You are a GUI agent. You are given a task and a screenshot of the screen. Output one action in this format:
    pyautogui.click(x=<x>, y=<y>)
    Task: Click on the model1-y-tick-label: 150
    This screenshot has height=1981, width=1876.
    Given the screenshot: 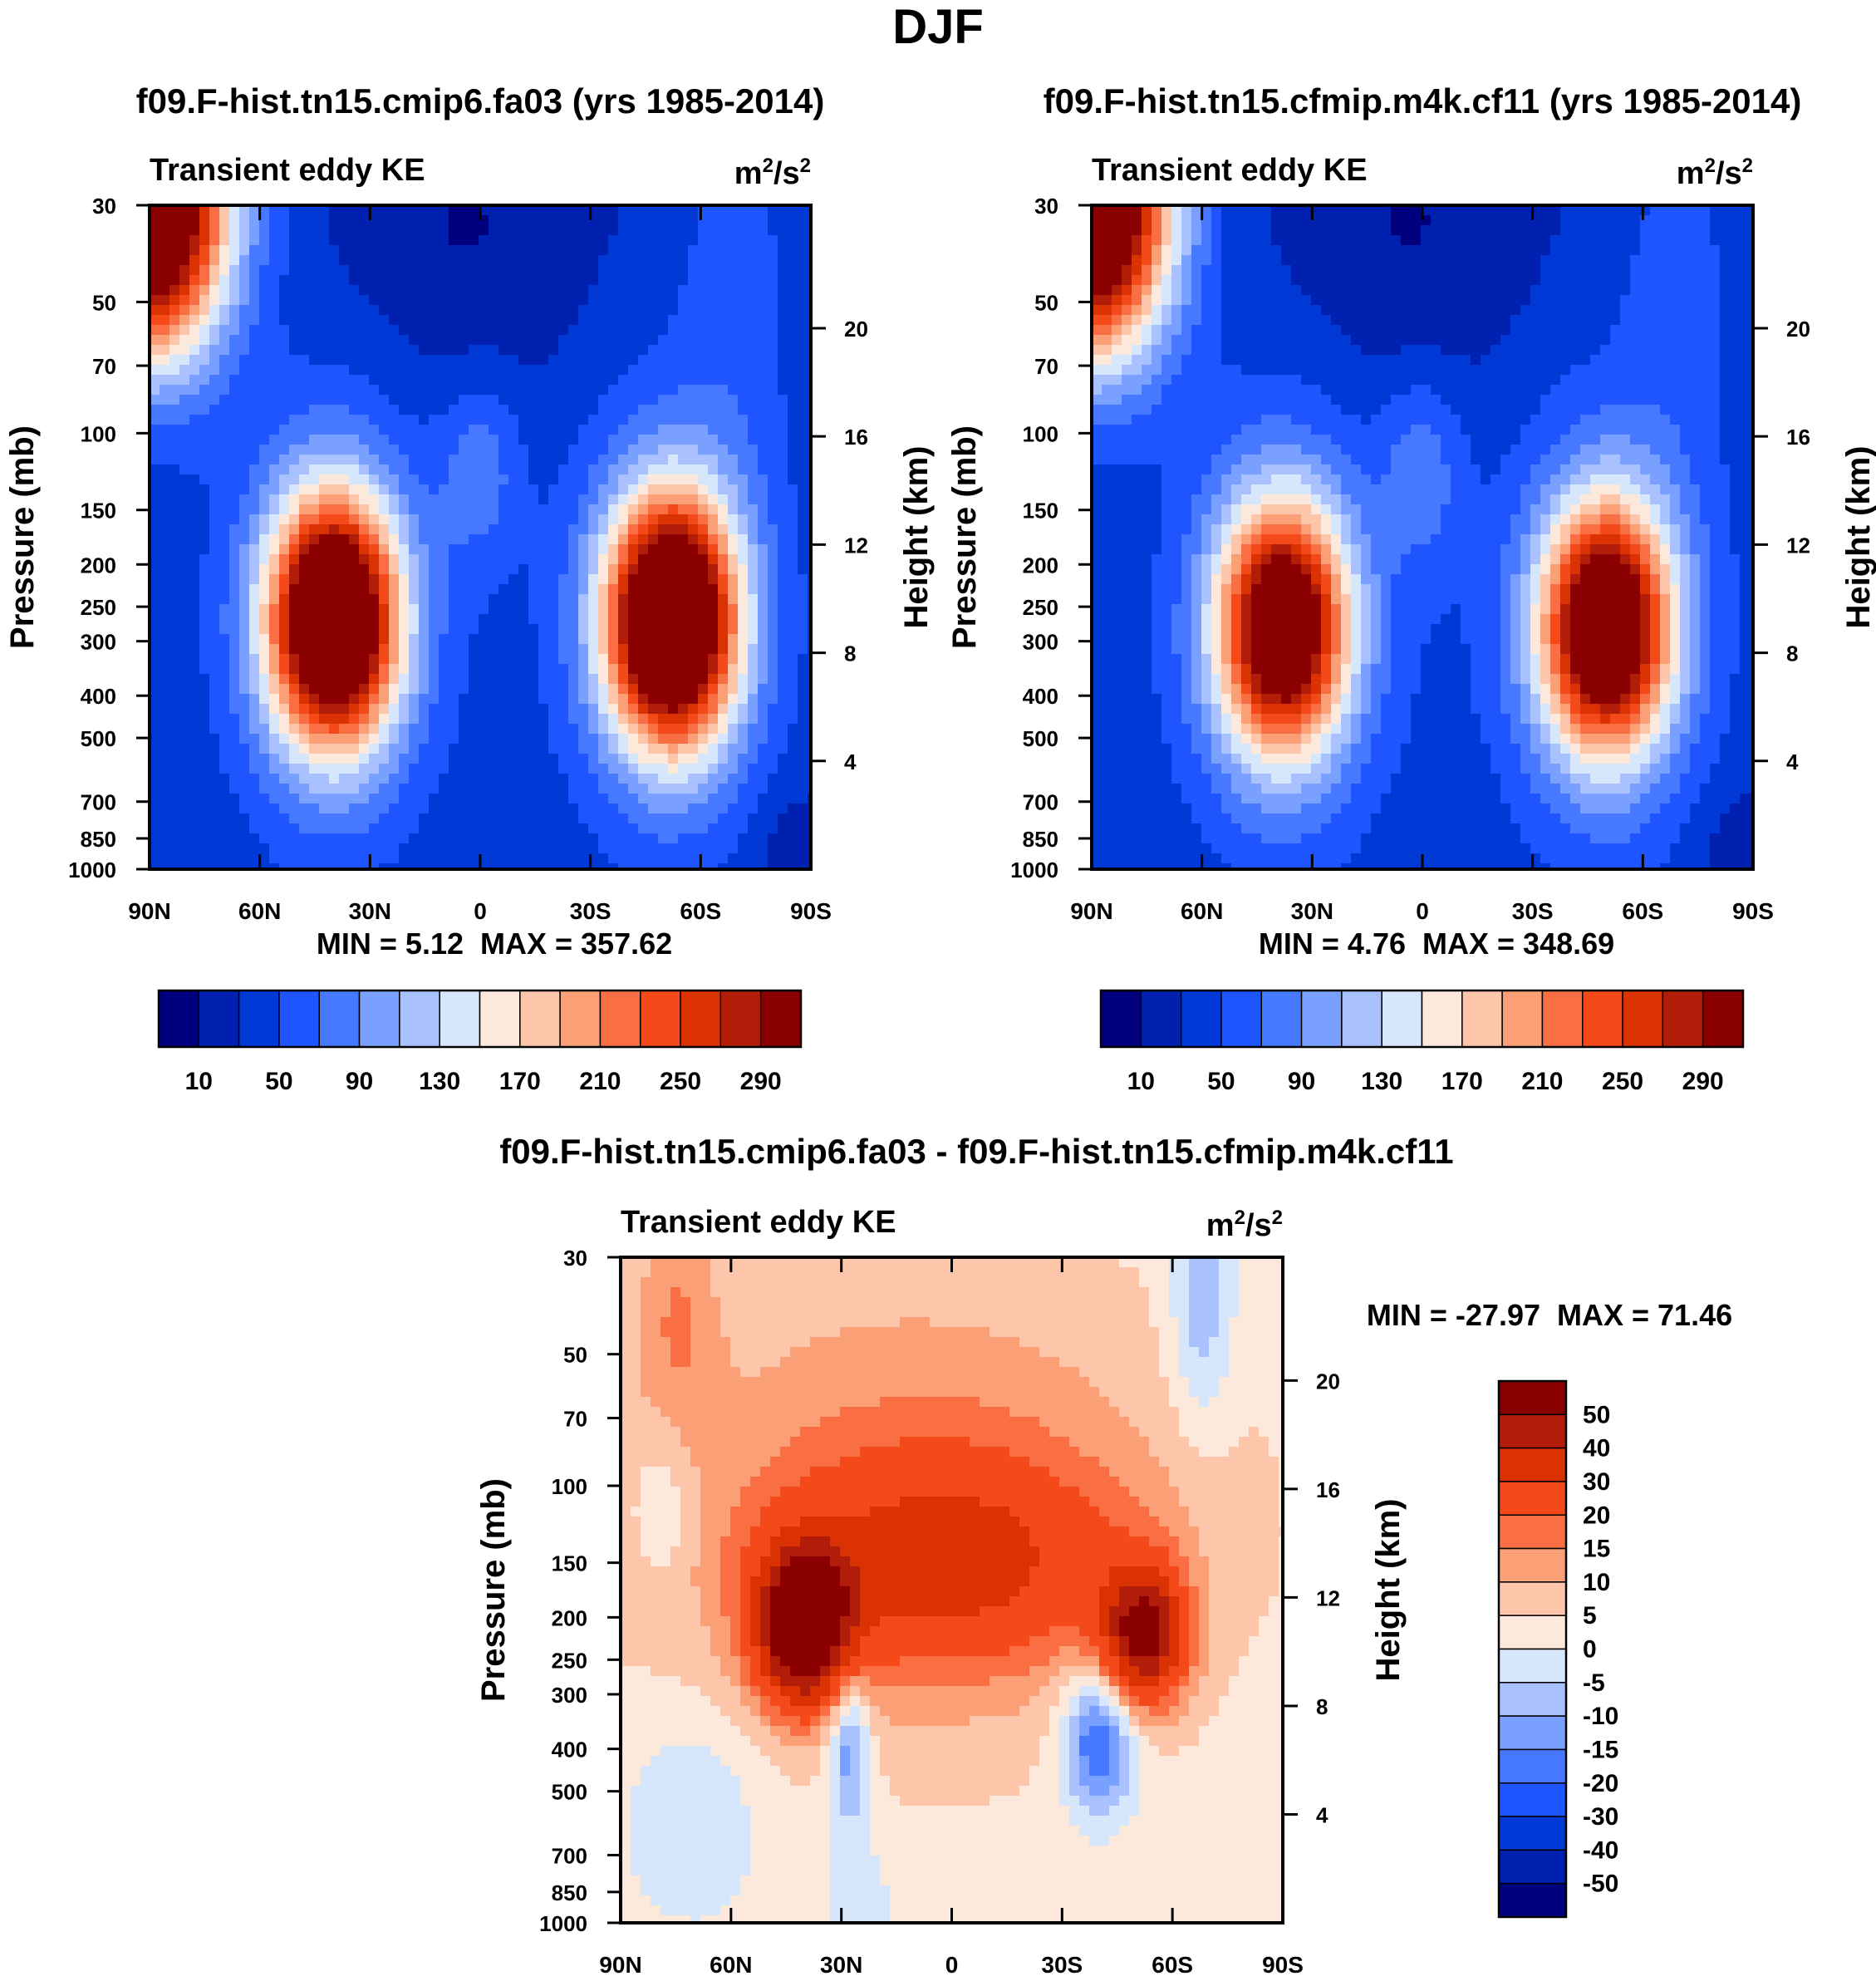 What is the action you would take?
    pyautogui.click(x=98, y=511)
    